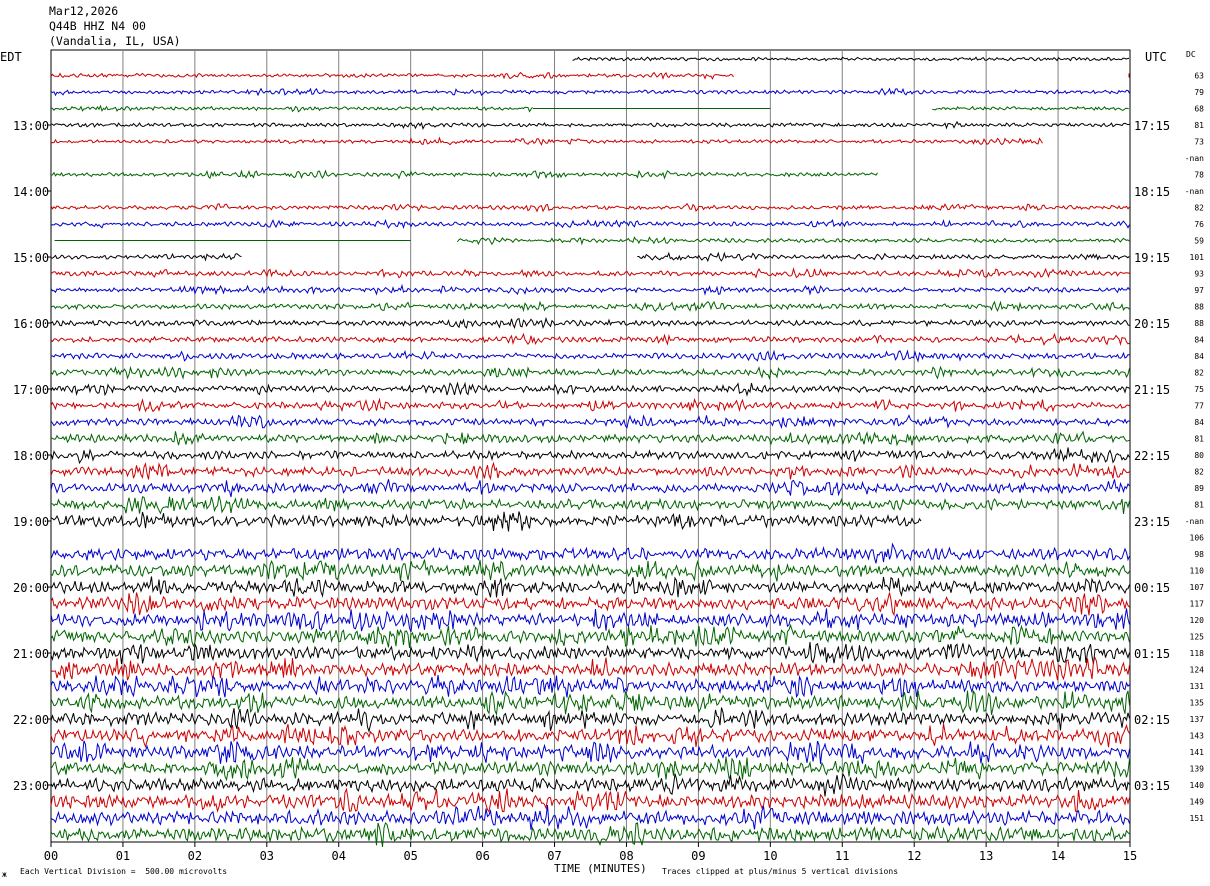 This screenshot has width=1210, height=886. What do you see at coordinates (1197, 736) in the screenshot?
I see `dc-value: 143` at bounding box center [1197, 736].